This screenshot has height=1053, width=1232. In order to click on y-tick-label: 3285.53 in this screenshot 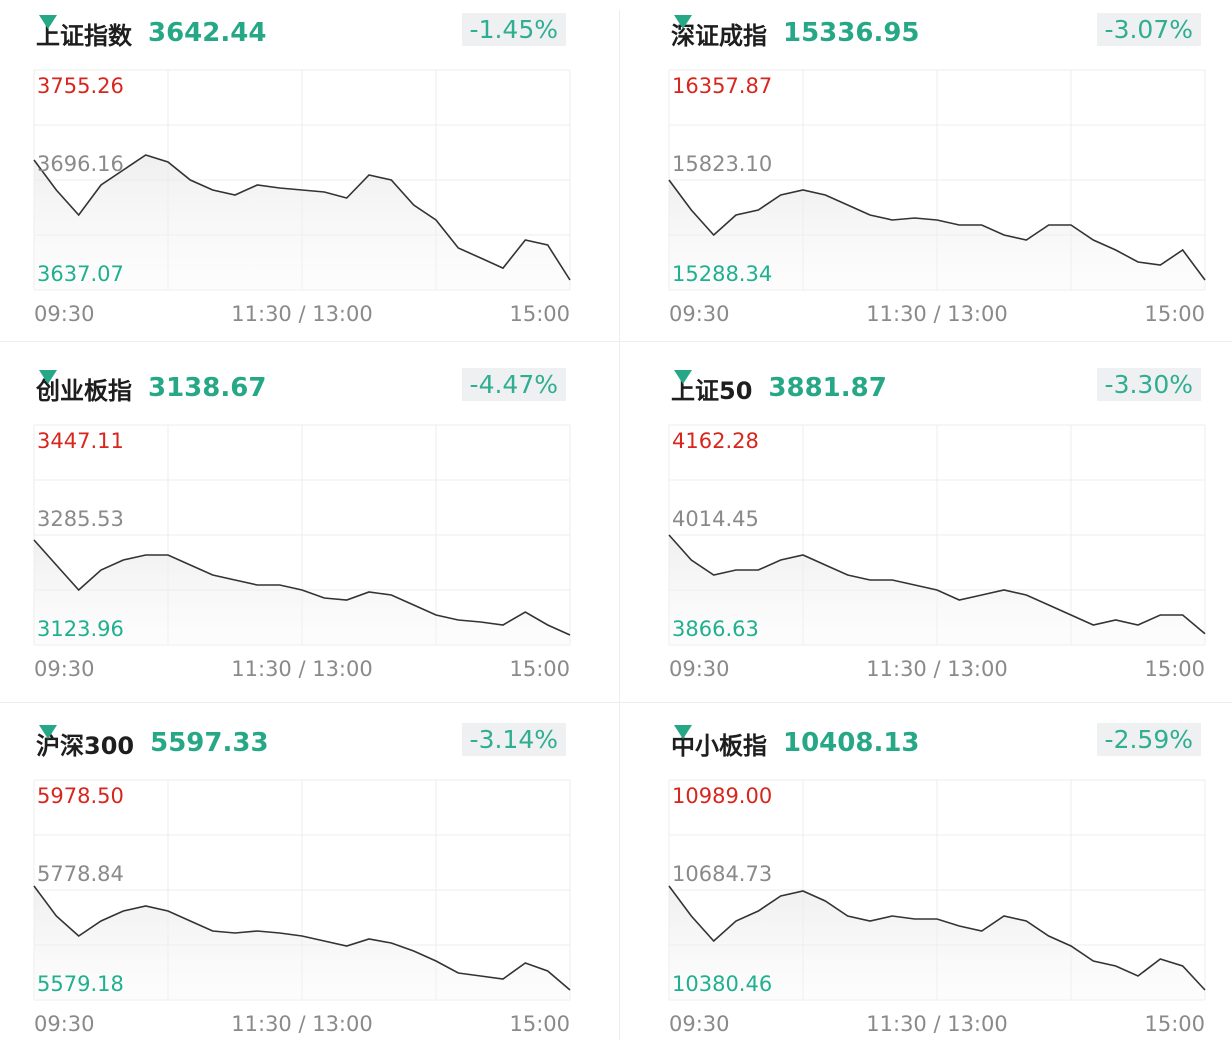, I will do `click(80, 519)`.